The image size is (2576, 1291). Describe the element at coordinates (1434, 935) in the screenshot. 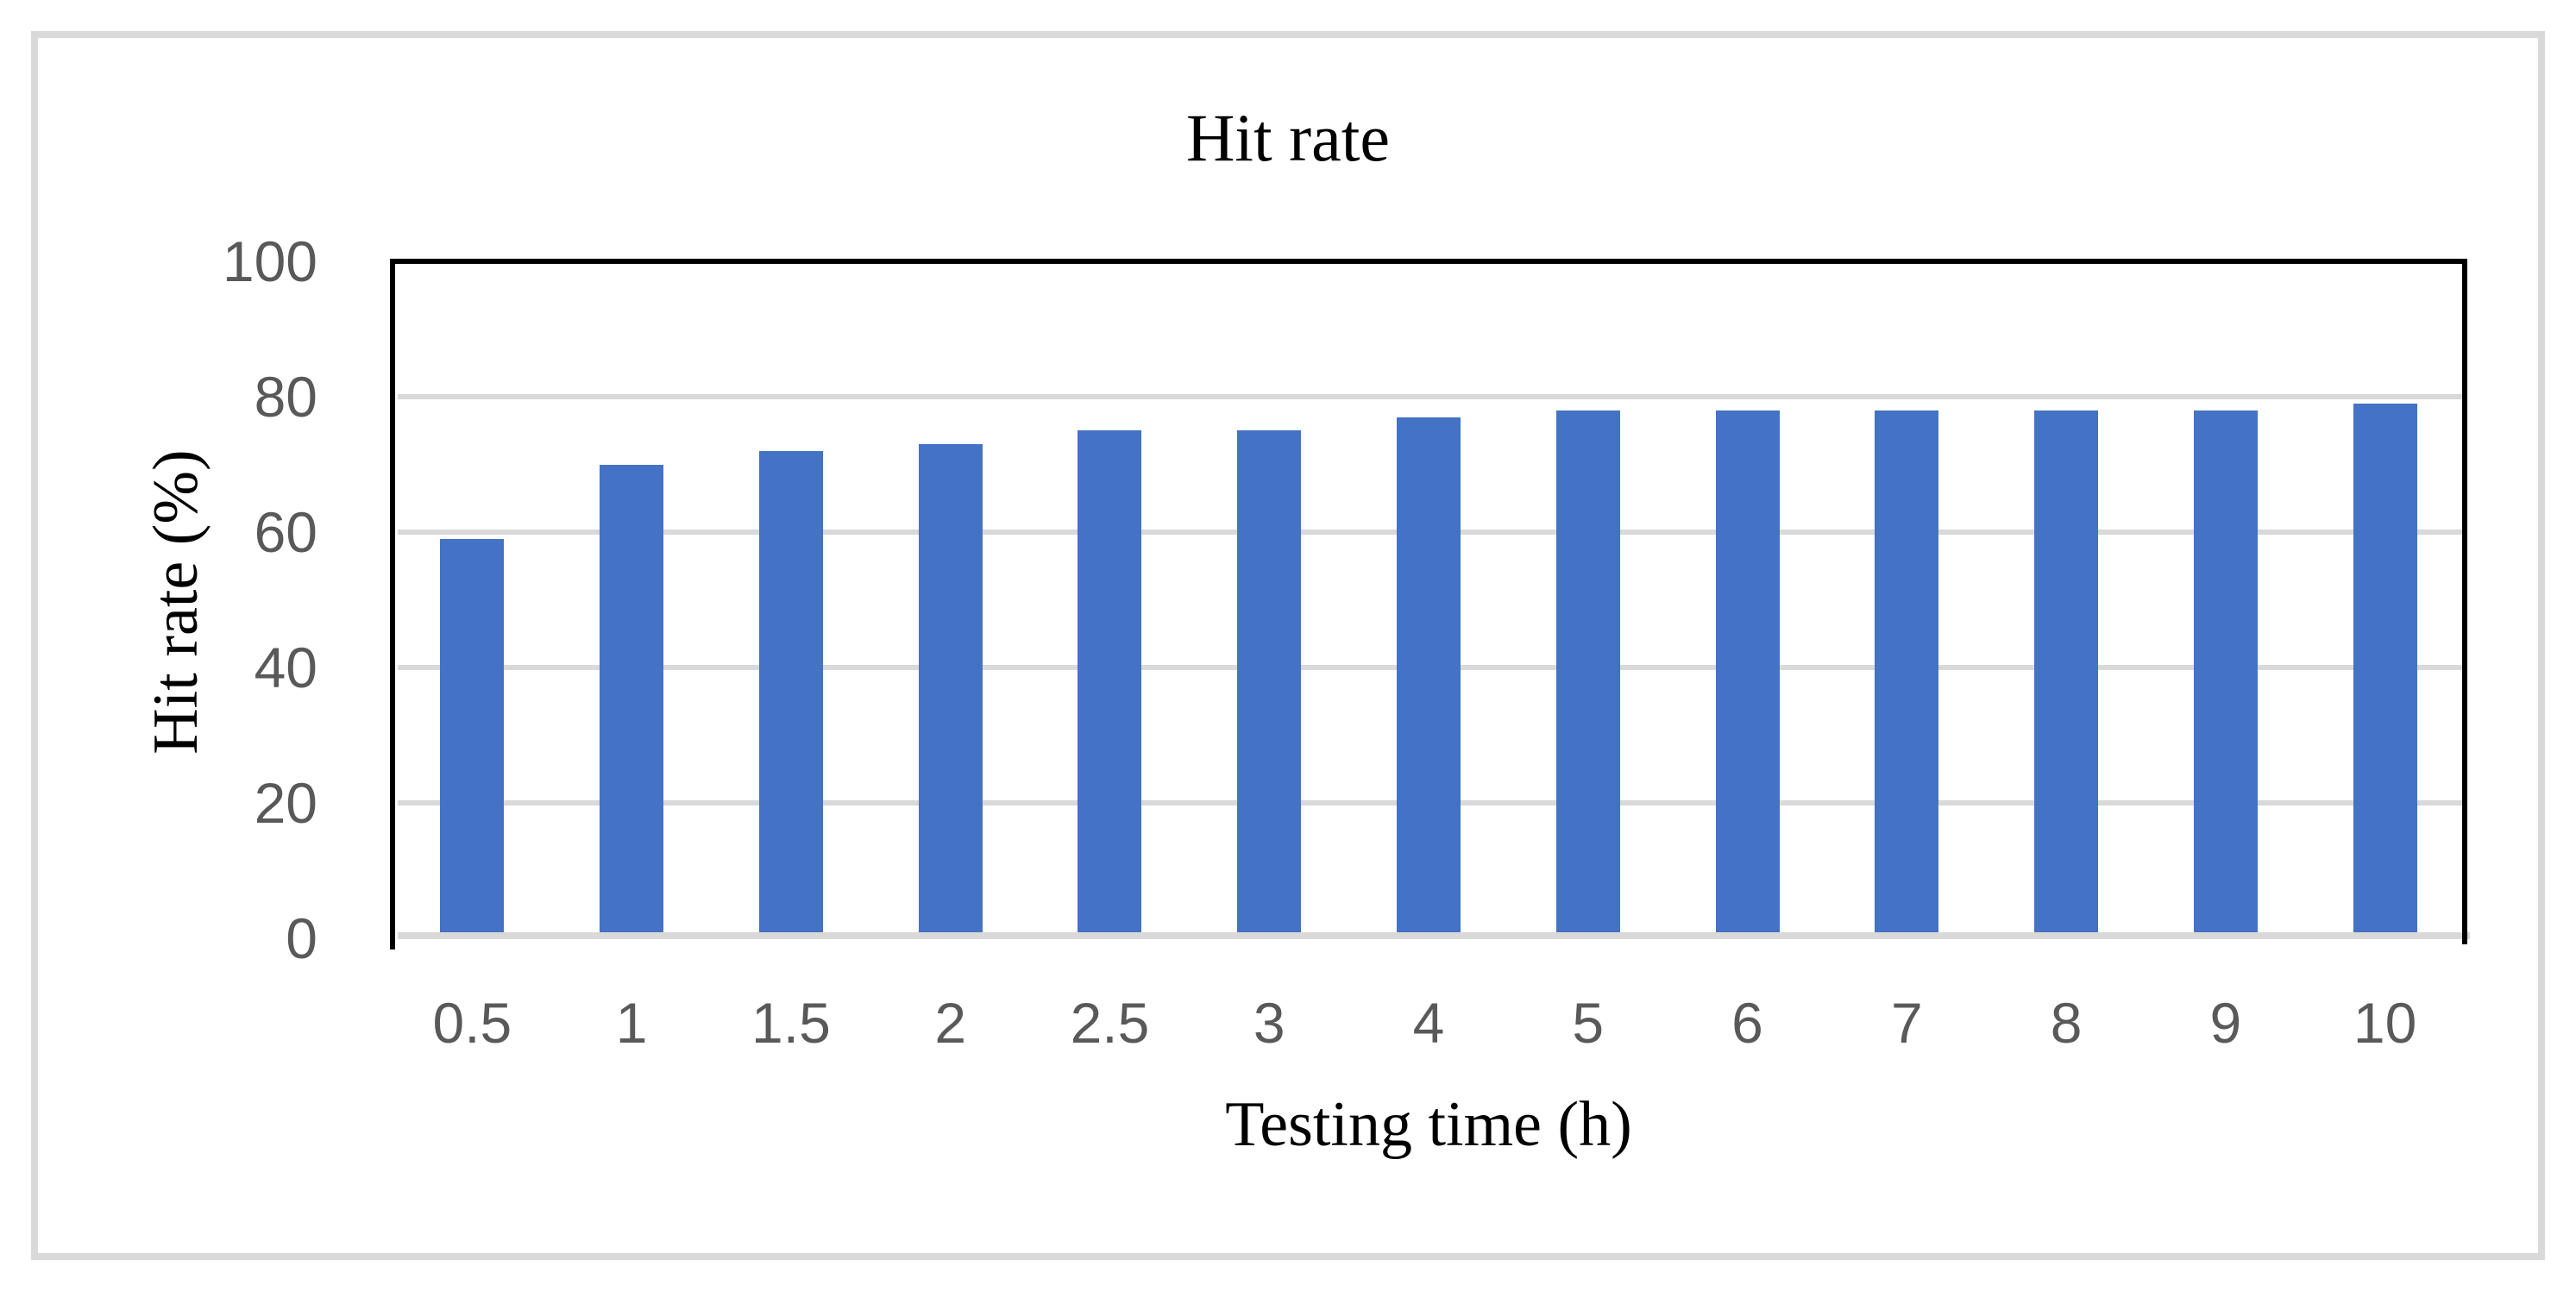

I see `x-axis-line` at that location.